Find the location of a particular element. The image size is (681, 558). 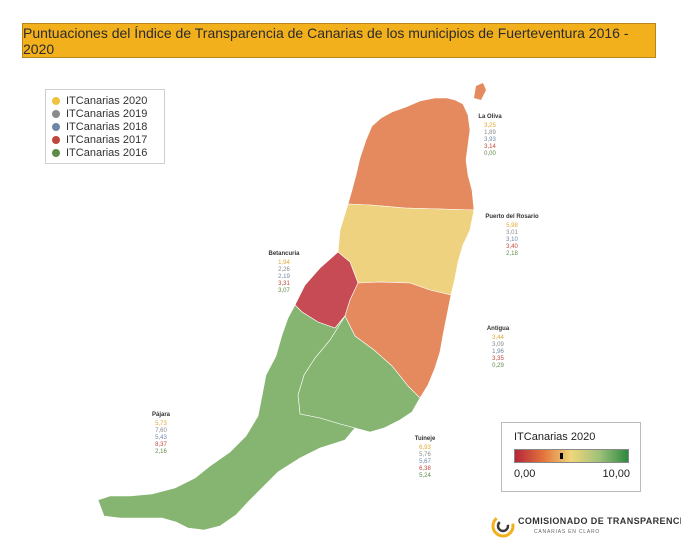

betancuria-2018: 2,19 is located at coordinates (284, 277).